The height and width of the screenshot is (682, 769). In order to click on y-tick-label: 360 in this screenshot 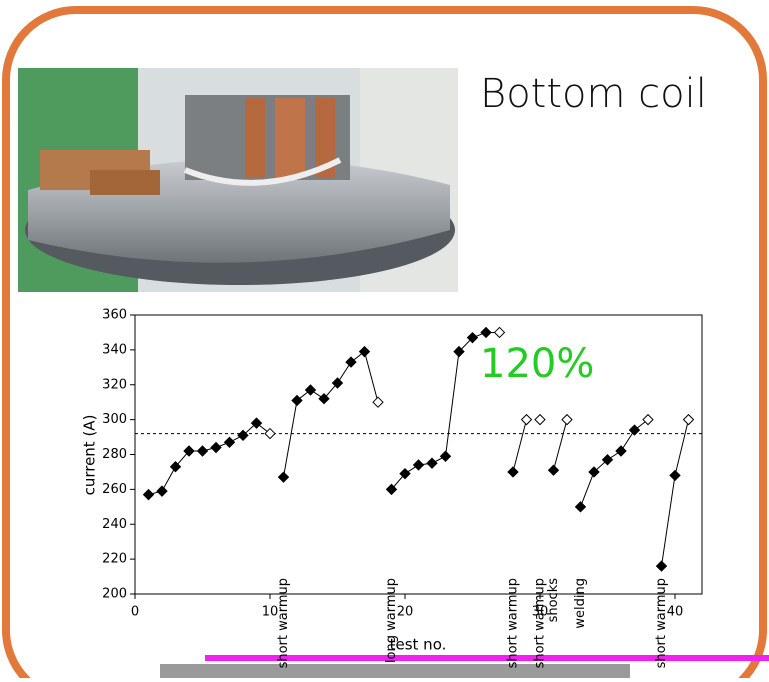, I will do `click(114, 315)`.